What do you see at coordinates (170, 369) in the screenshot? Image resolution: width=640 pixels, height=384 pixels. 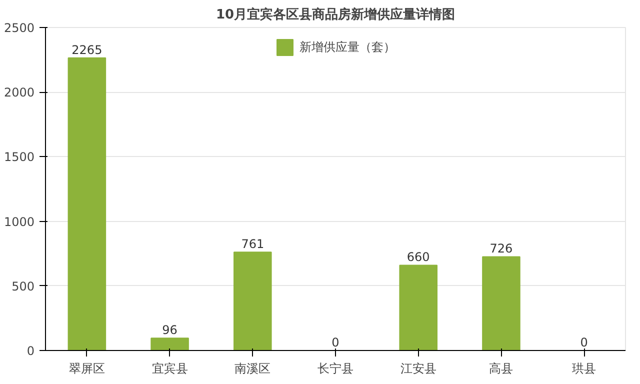 I see `x-tick-label: 宜宾县` at bounding box center [170, 369].